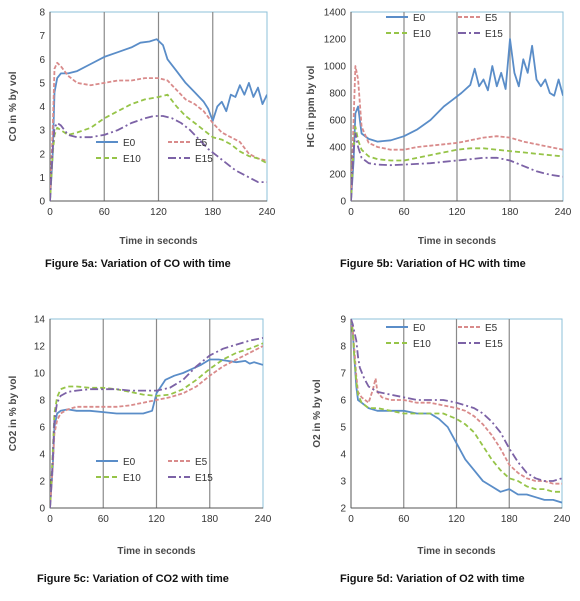 This screenshot has width=580, height=601. I want to click on y-tick-label: 800, so click(337, 94).